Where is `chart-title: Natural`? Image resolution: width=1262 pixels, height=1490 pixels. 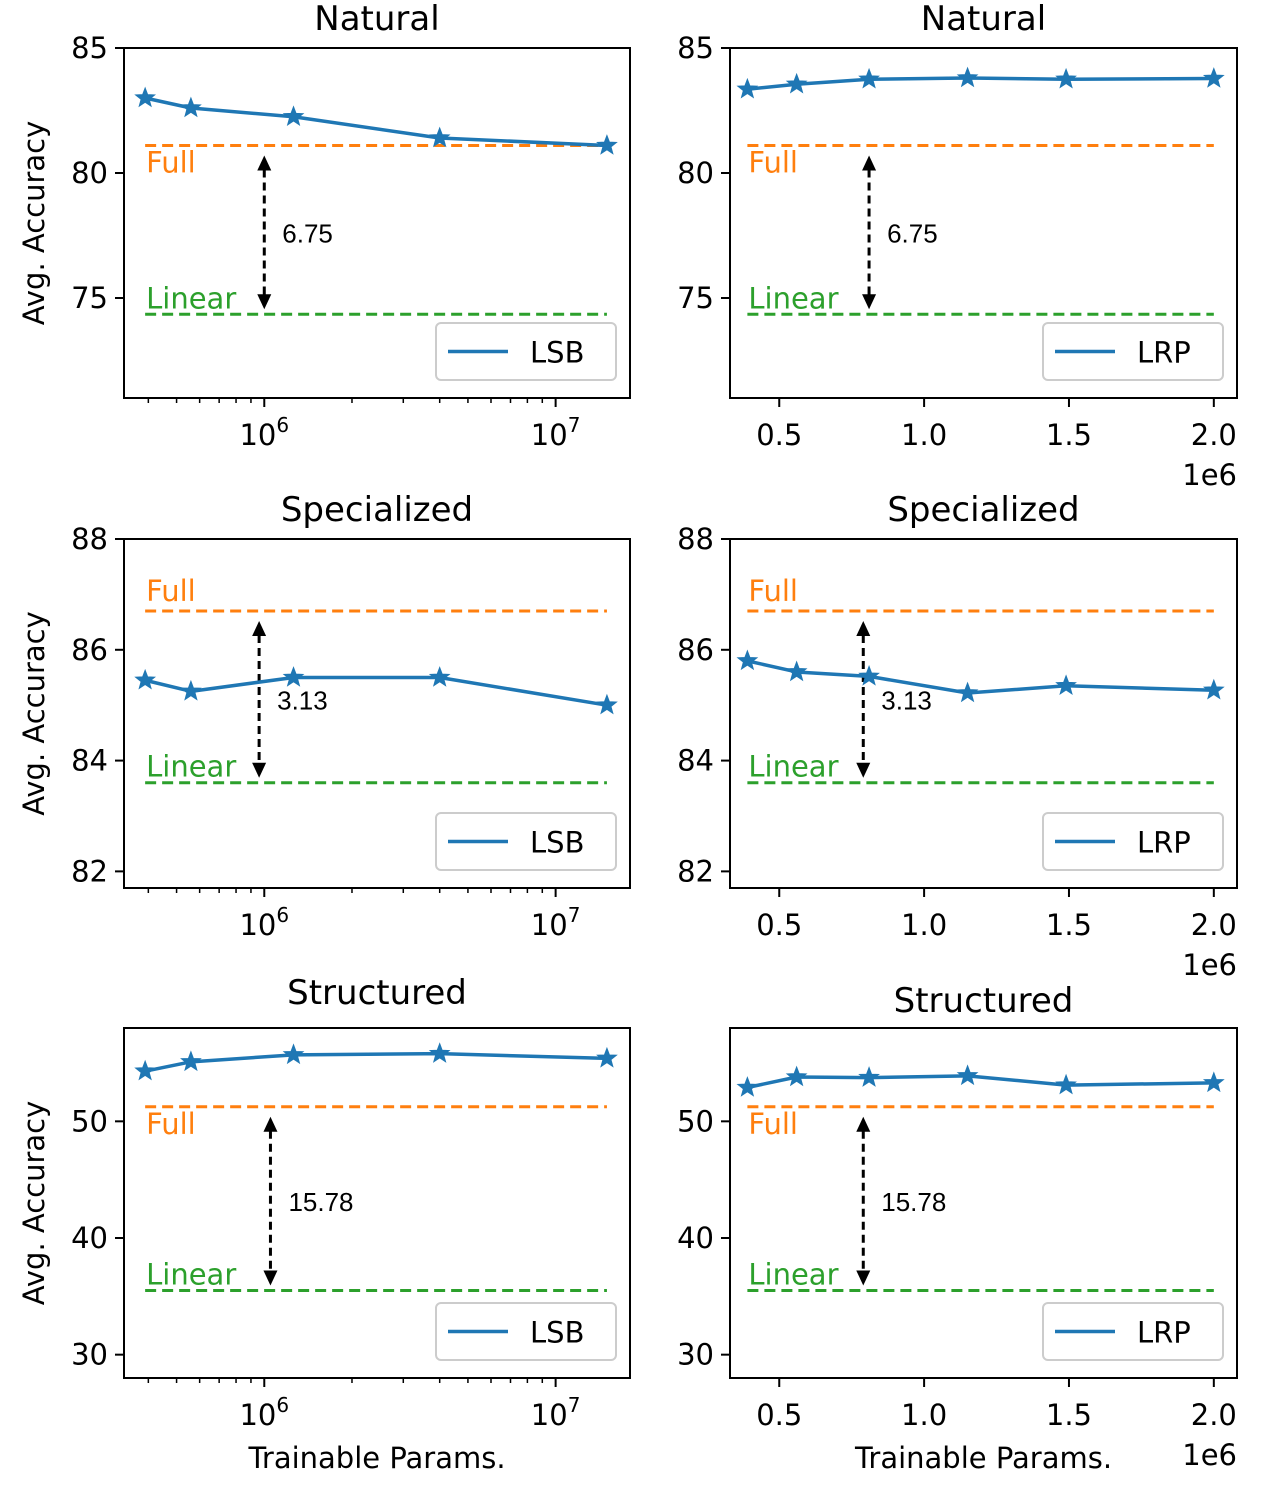 chart-title: Natural is located at coordinates (983, 19).